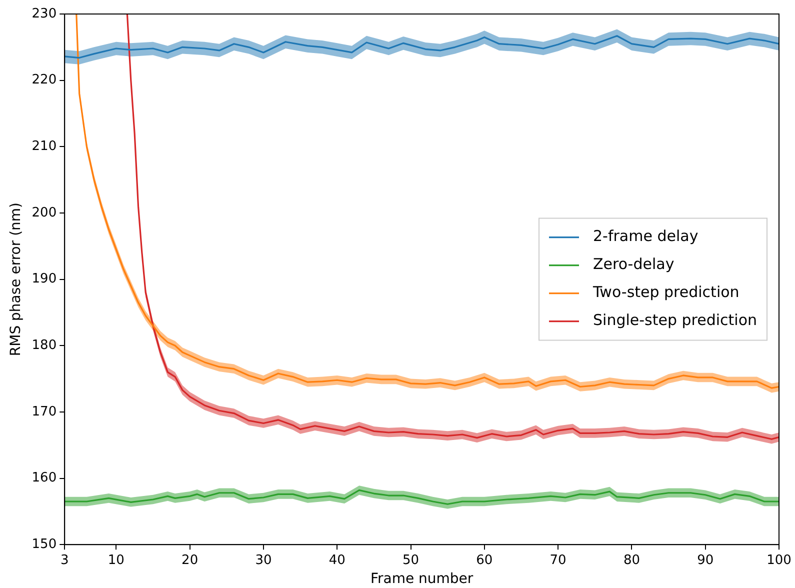 The width and height of the screenshot is (795, 588). What do you see at coordinates (44, 146) in the screenshot?
I see `y-tick-label: 210` at bounding box center [44, 146].